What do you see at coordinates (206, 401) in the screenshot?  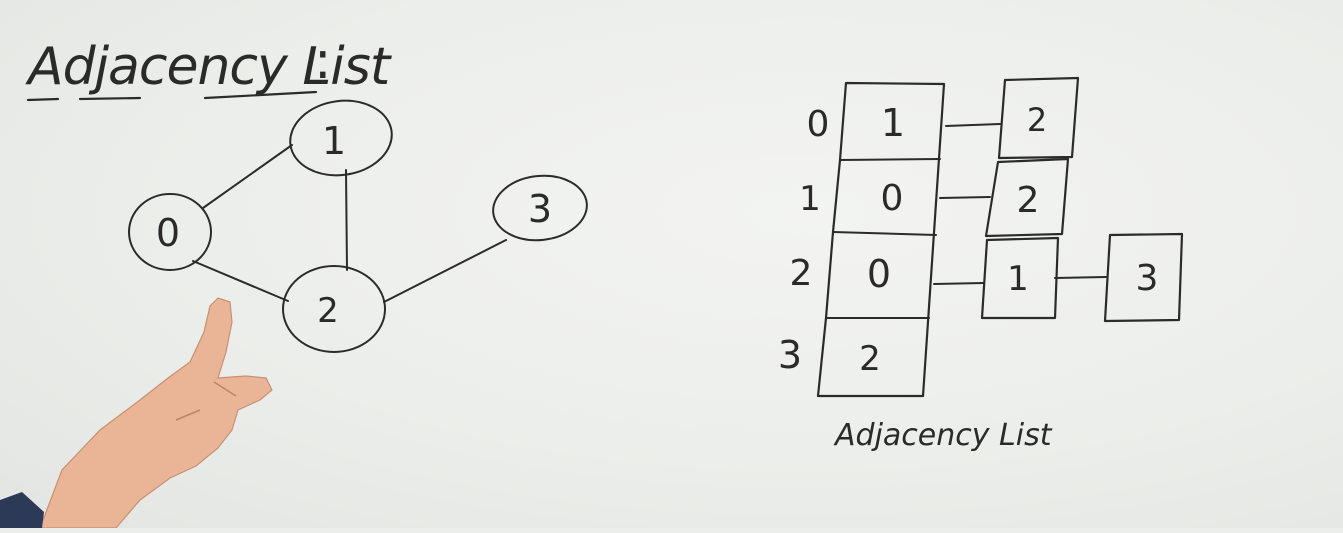 I see `hand-finger-line` at bounding box center [206, 401].